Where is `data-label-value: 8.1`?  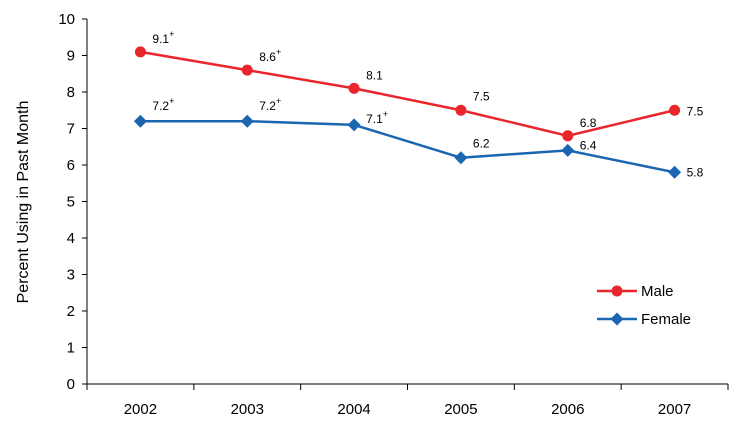
data-label-value: 8.1 is located at coordinates (374, 75).